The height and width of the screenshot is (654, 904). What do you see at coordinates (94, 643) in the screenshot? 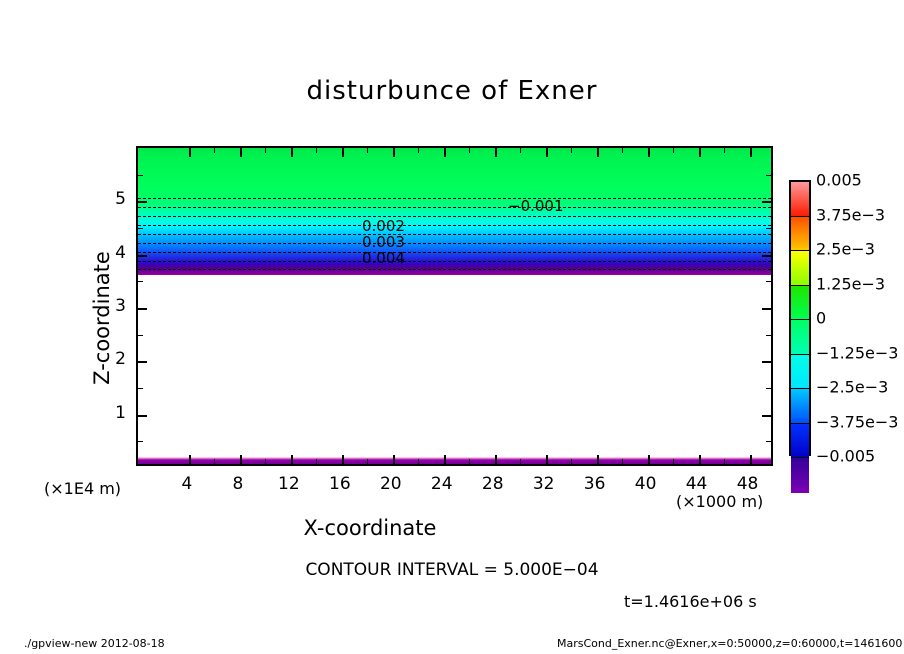
I see `footer-left-text: ./gpview-new 2012-08-18` at bounding box center [94, 643].